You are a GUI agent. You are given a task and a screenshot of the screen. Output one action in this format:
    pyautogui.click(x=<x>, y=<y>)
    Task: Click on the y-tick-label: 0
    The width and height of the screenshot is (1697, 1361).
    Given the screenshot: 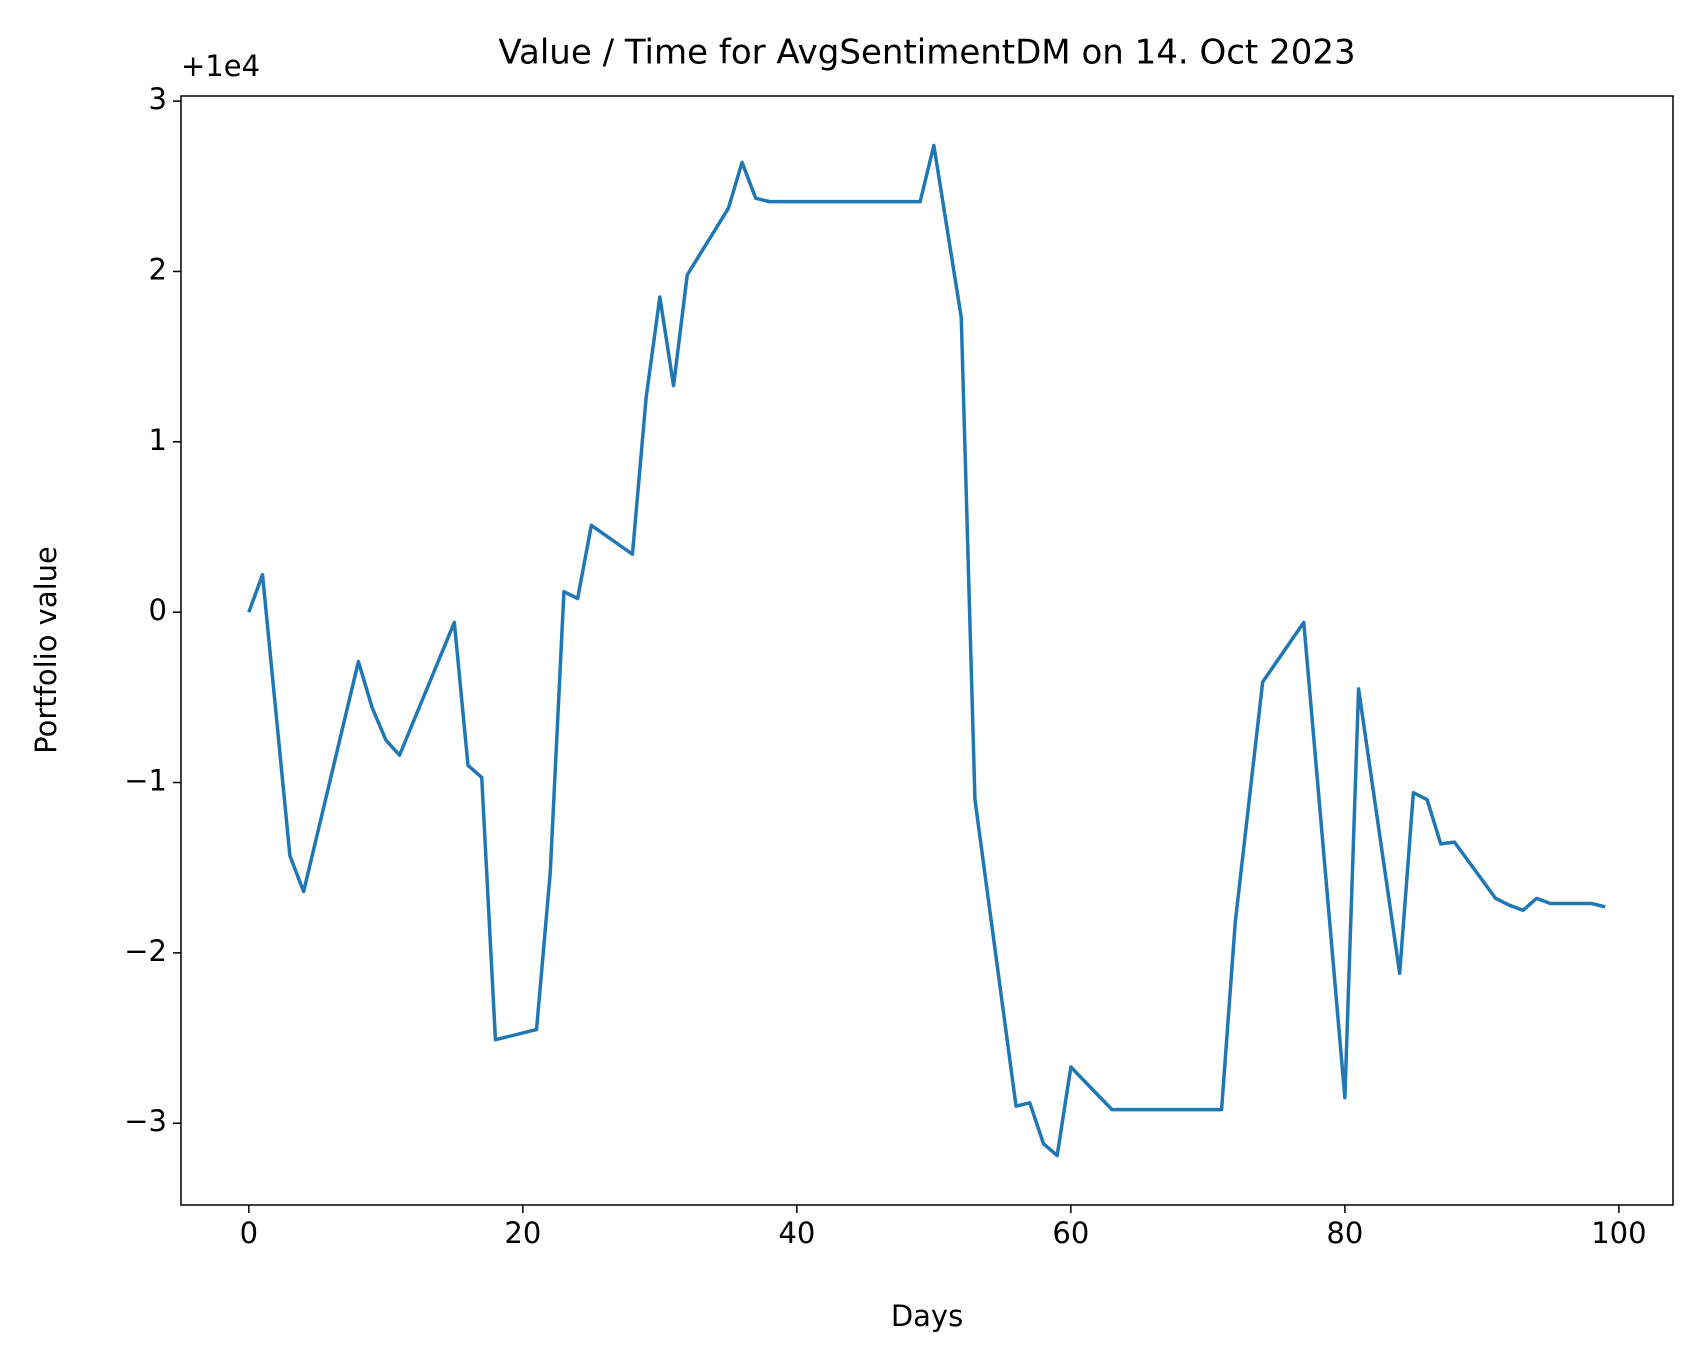 What is the action you would take?
    pyautogui.click(x=158, y=610)
    